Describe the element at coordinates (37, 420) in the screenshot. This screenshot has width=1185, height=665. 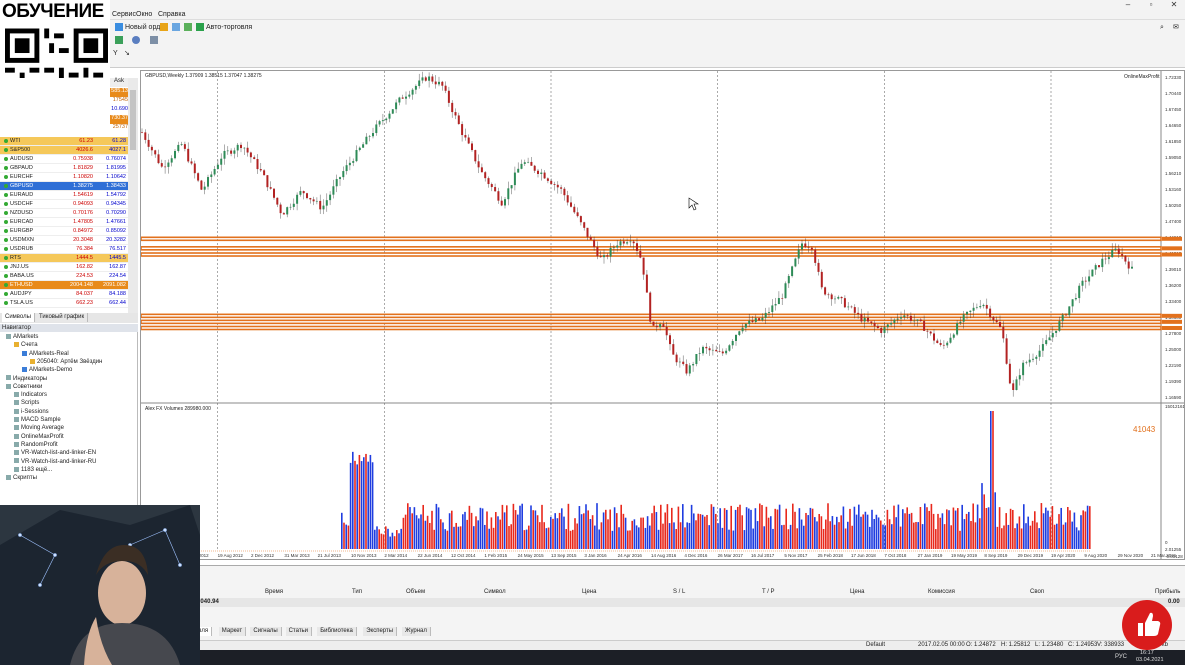
I see `navigator-item: MACD Sample` at that location.